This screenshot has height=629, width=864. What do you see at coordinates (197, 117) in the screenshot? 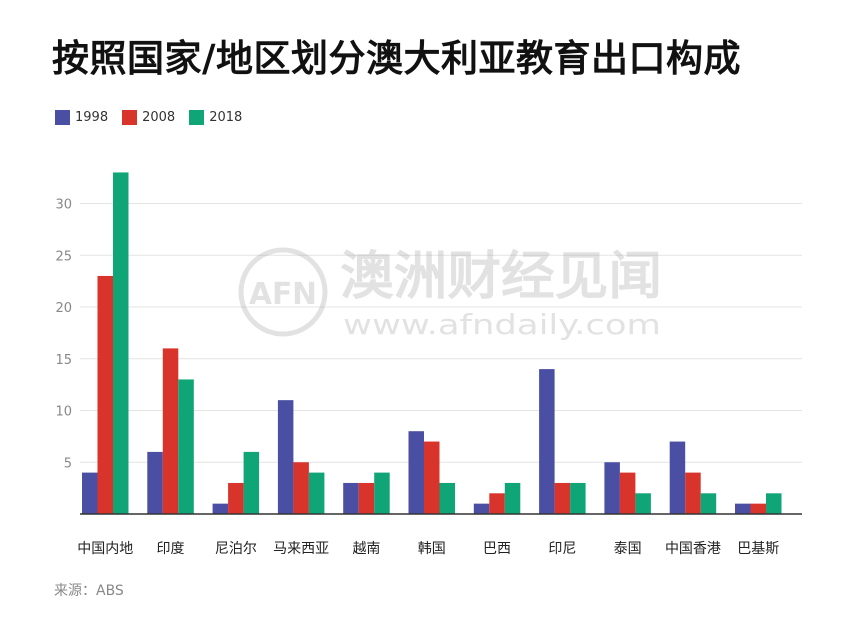
I see `legend-swatch-2018` at bounding box center [197, 117].